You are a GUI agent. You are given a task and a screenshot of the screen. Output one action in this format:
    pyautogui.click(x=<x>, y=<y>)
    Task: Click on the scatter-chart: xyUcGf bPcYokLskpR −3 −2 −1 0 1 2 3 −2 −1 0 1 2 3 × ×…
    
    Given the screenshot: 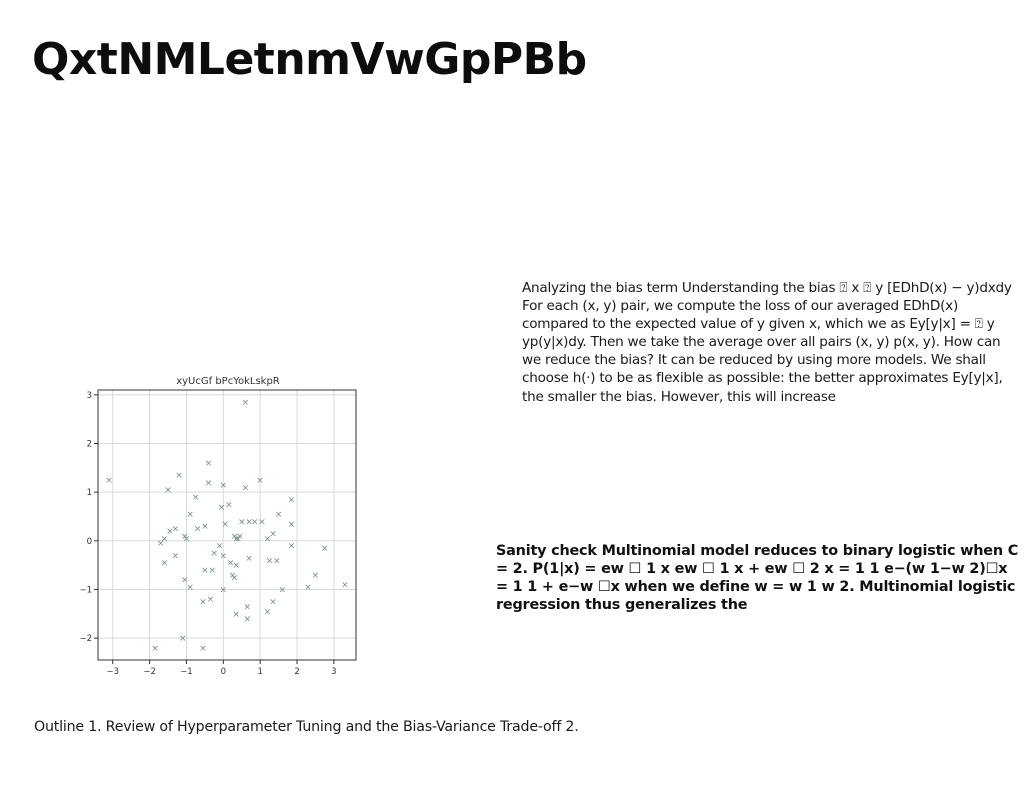 What is the action you would take?
    pyautogui.click(x=220, y=526)
    